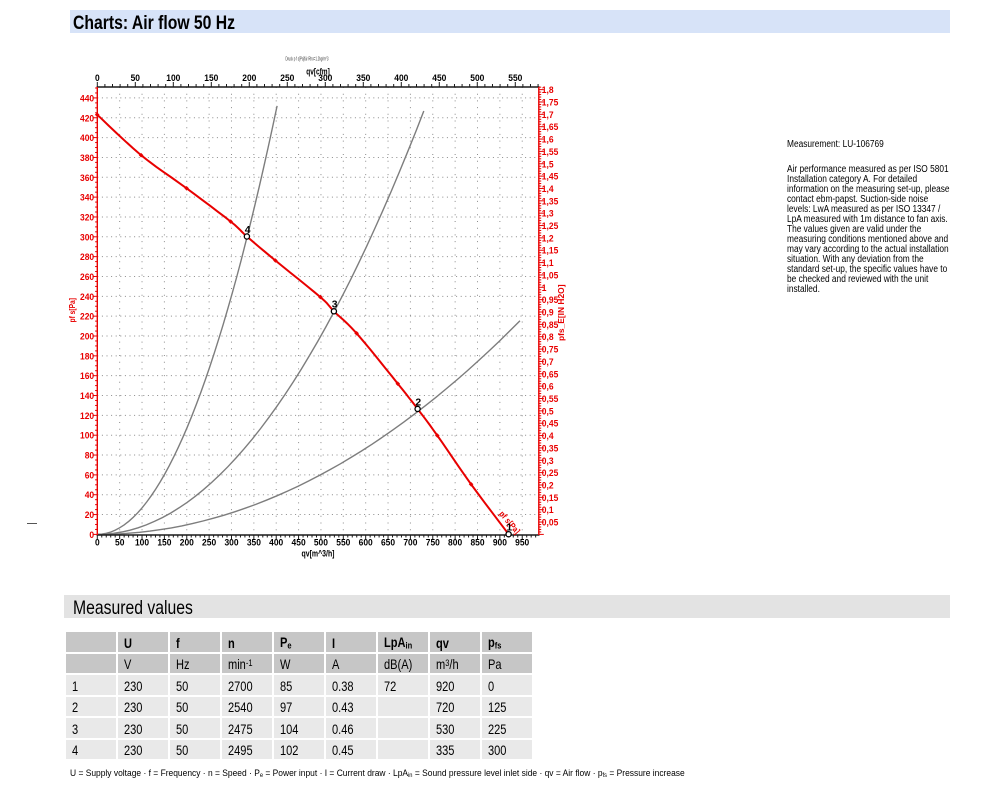 The height and width of the screenshot is (810, 1000). I want to click on svg-text: 180, so click(87, 356).